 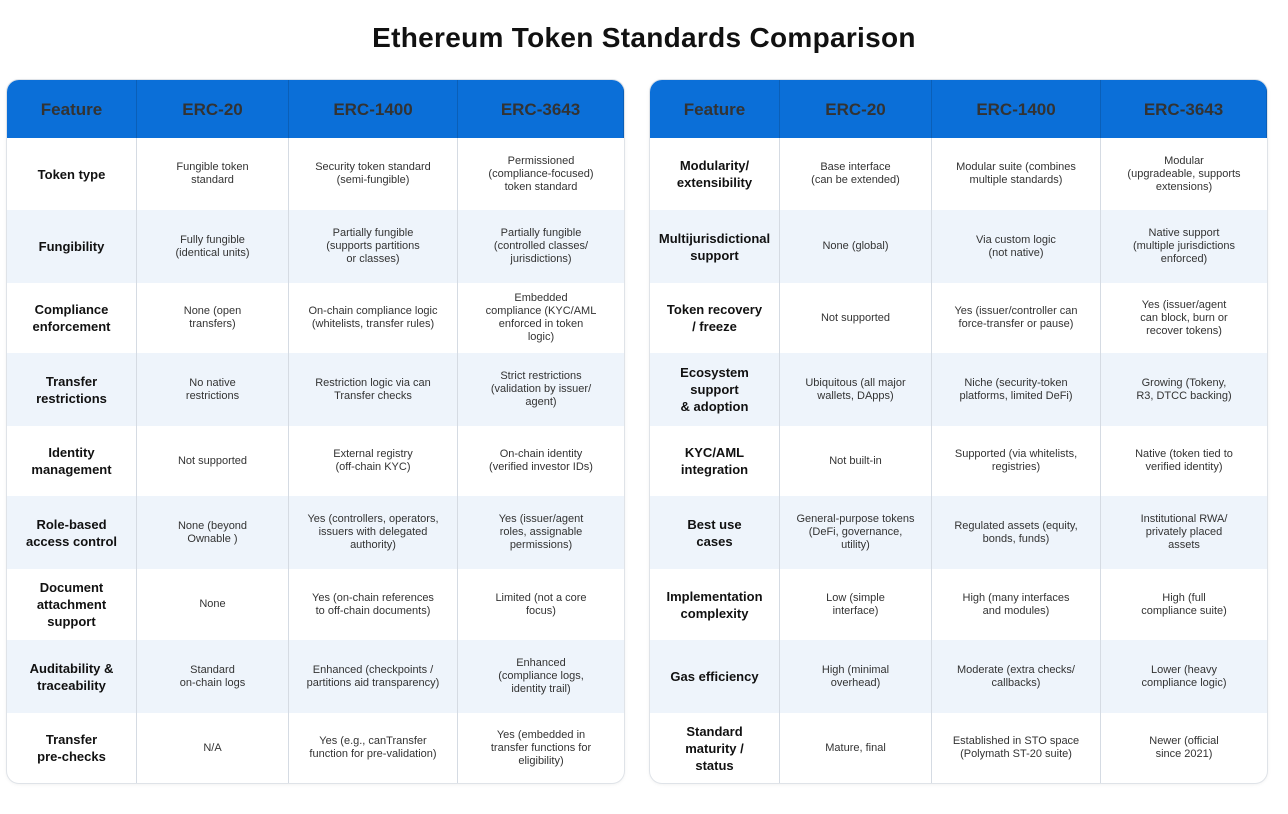 What do you see at coordinates (213, 676) in the screenshot?
I see `cell-erc-20: Standard on-chain logs` at bounding box center [213, 676].